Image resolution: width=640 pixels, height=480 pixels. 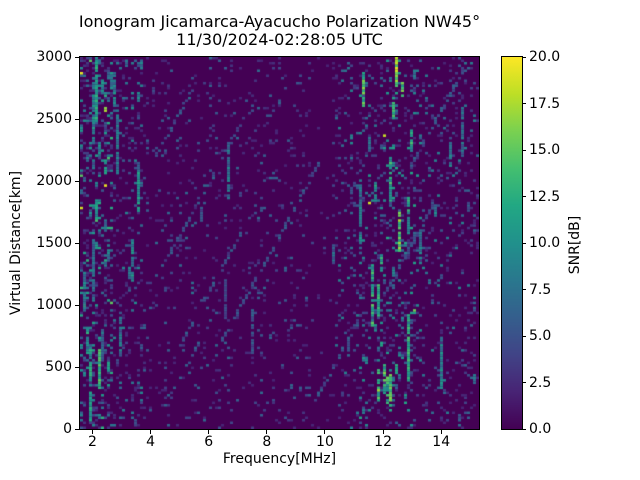 What do you see at coordinates (267, 442) in the screenshot?
I see `x-tick-label: 8` at bounding box center [267, 442].